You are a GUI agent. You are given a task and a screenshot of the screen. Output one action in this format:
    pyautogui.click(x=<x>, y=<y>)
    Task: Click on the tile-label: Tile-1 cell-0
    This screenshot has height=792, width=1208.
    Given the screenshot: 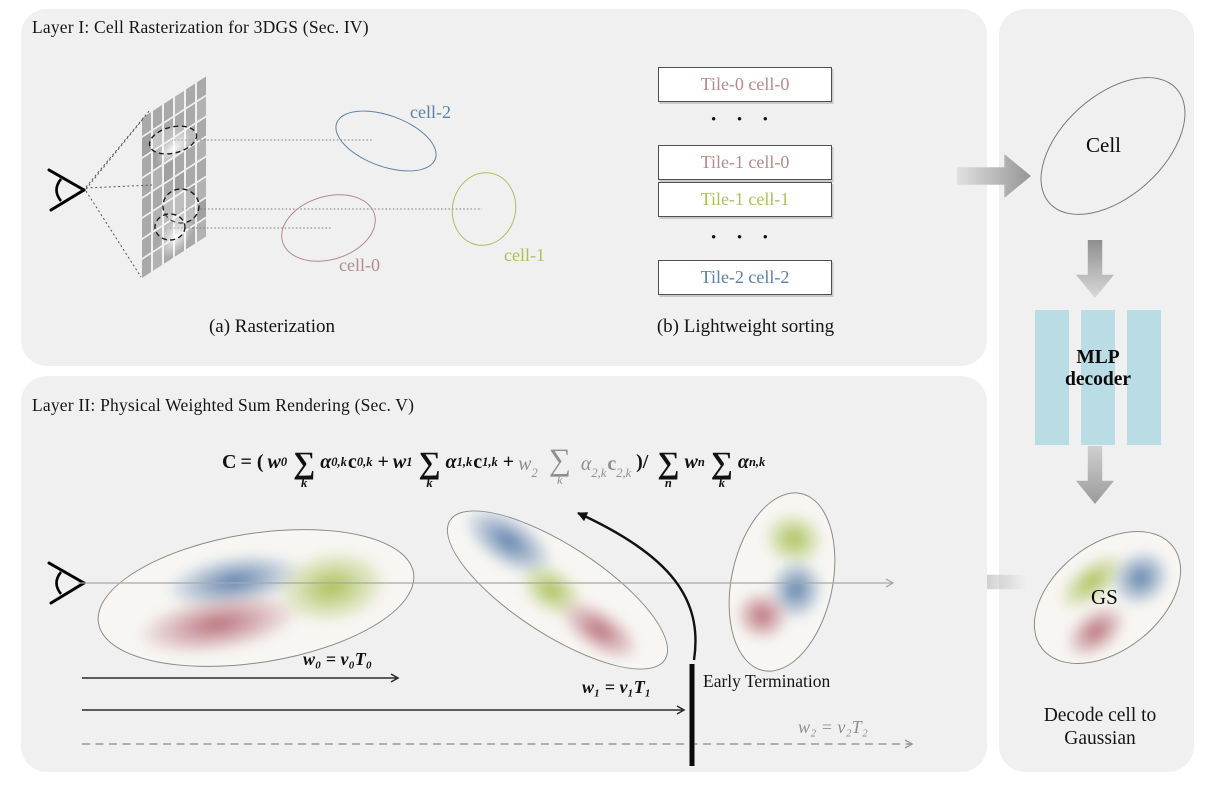 What is the action you would take?
    pyautogui.click(x=745, y=162)
    